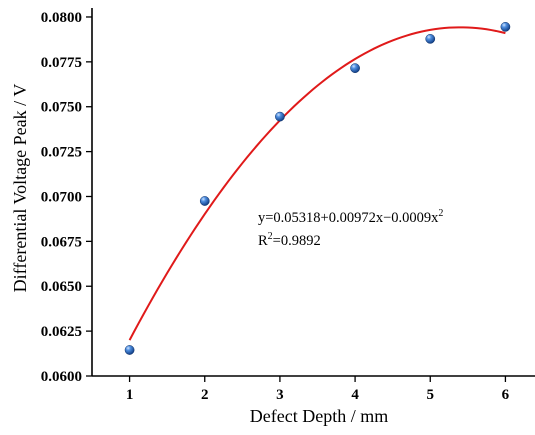  Describe the element at coordinates (61, 377) in the screenshot. I see `y-tick-label: 0.0600` at that location.